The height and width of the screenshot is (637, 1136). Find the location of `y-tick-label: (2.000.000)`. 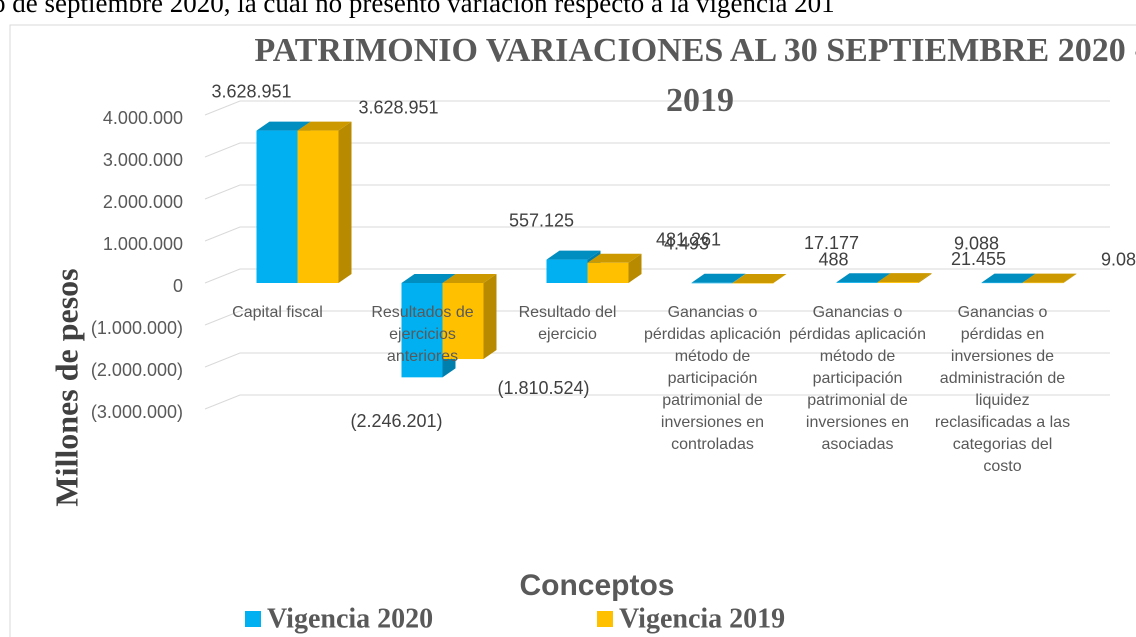

y-tick-label: (2.000.000) is located at coordinates (137, 370).